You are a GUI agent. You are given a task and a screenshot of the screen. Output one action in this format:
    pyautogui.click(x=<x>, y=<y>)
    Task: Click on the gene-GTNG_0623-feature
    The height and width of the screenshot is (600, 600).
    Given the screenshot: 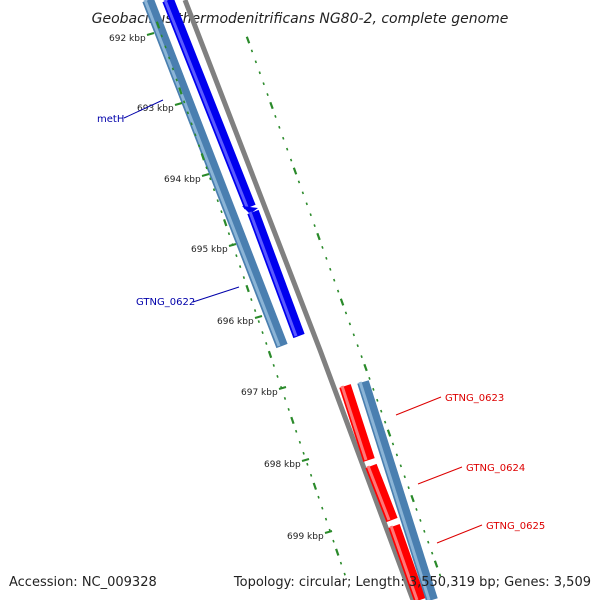 What is the action you would take?
    pyautogui.click(x=357, y=423)
    